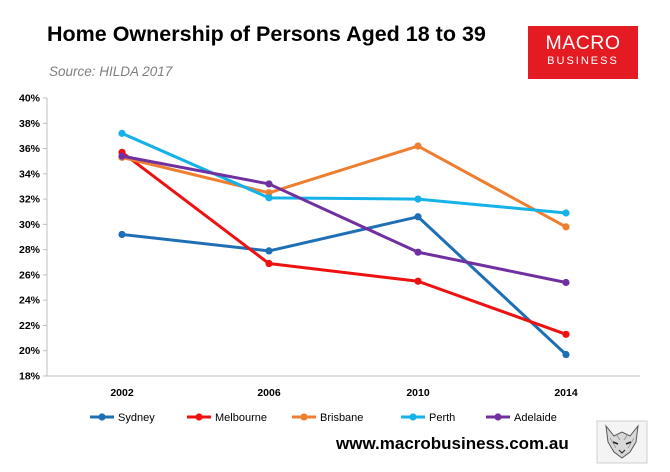  Describe the element at coordinates (30, 250) in the screenshot. I see `y-tick-label: 28%` at that location.